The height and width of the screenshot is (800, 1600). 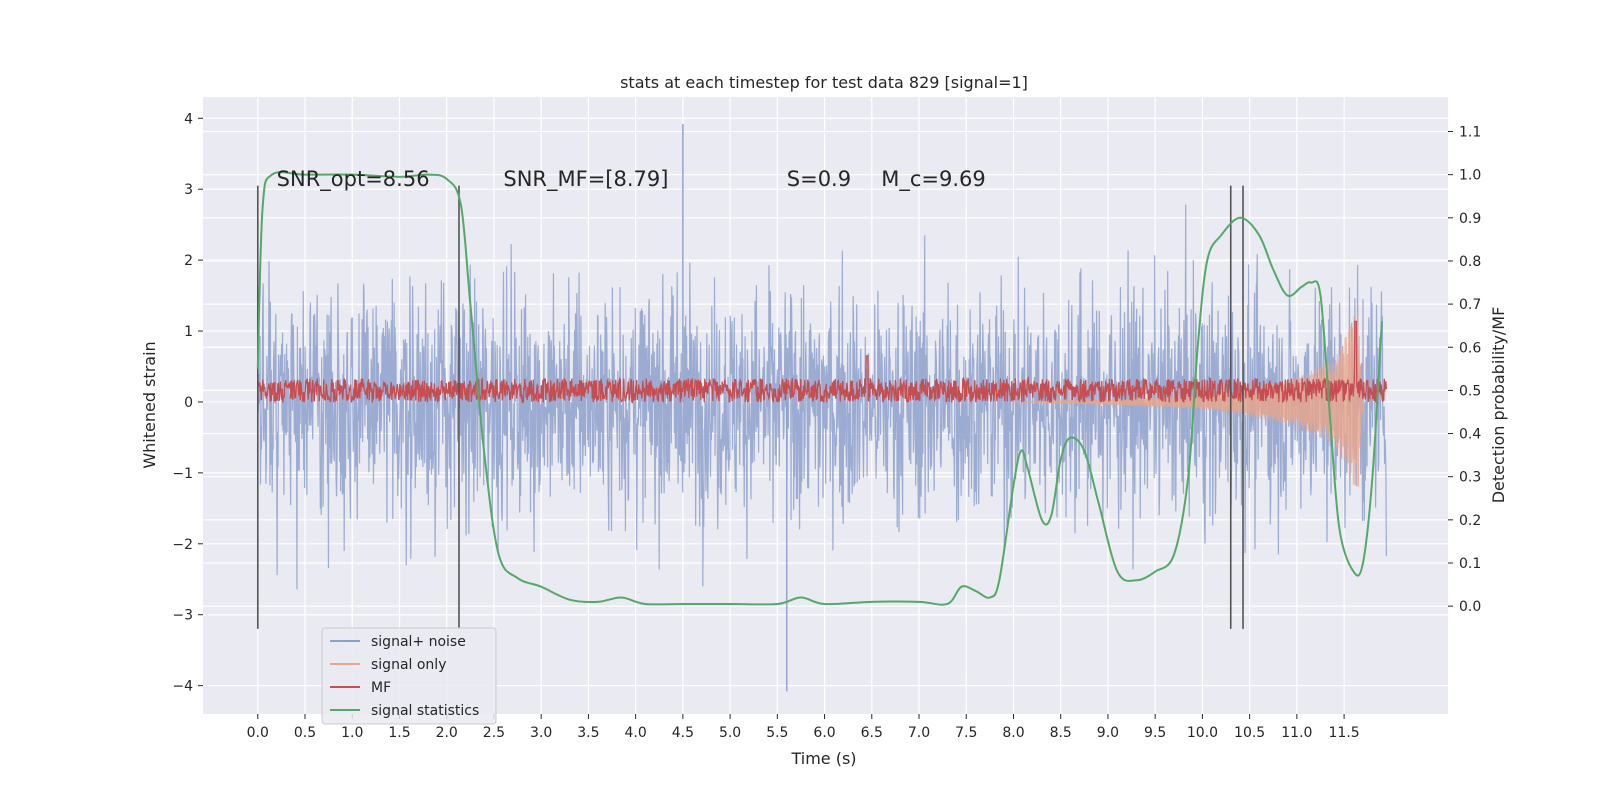 I want to click on x-tick-label: 6.0, so click(x=824, y=733).